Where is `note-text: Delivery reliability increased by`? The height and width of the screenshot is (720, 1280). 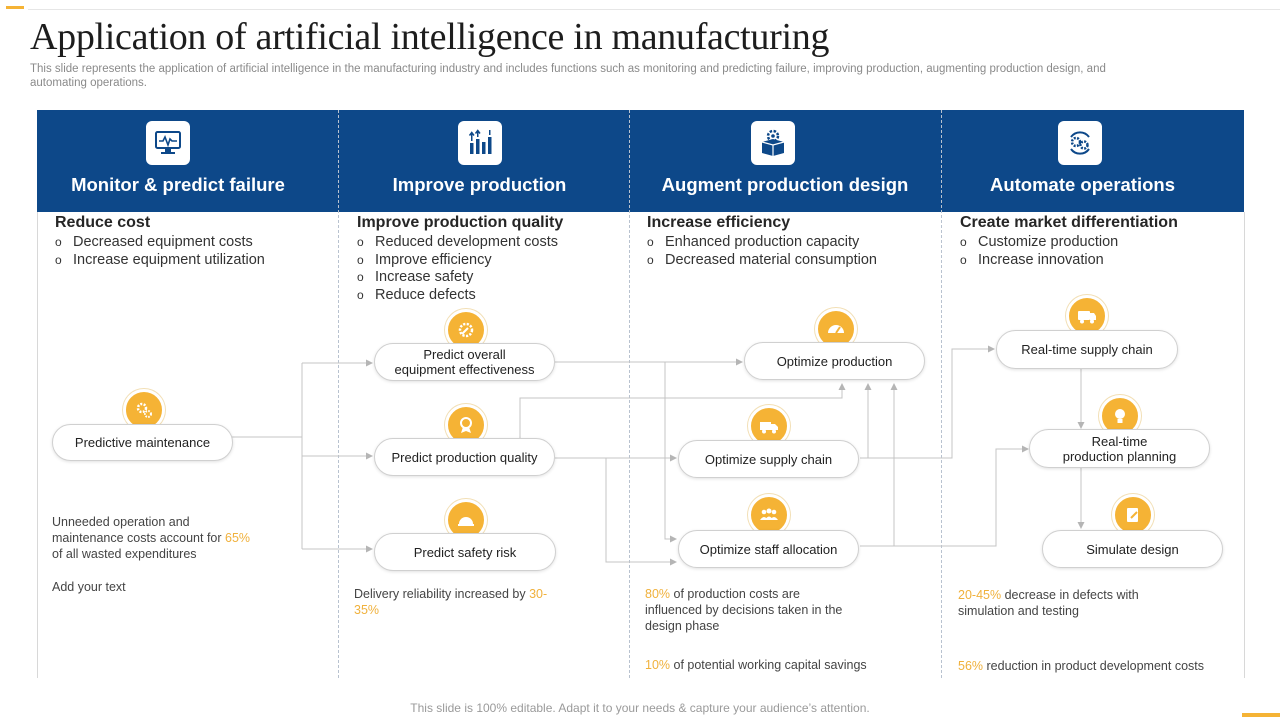
note-text: Delivery reliability increased by is located at coordinates (442, 594).